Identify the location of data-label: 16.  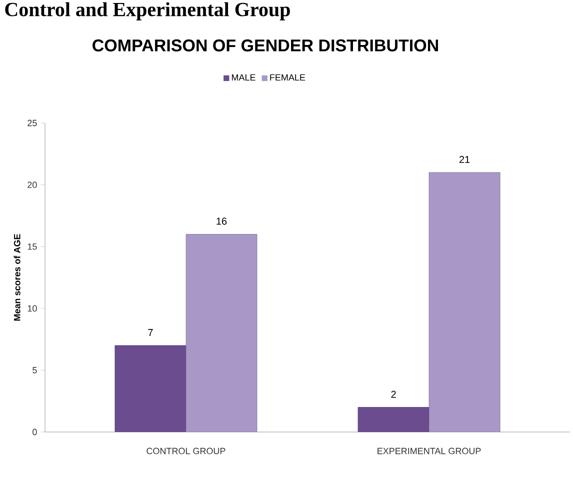
(221, 221).